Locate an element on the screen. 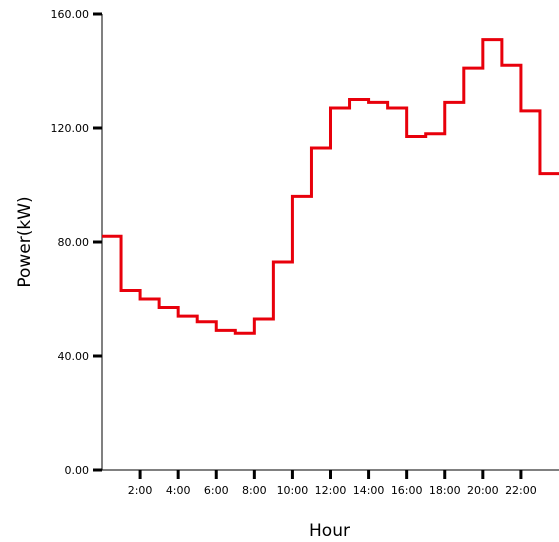 Image resolution: width=559 pixels, height=542 pixels. x-tick-label: 12:00 is located at coordinates (331, 490).